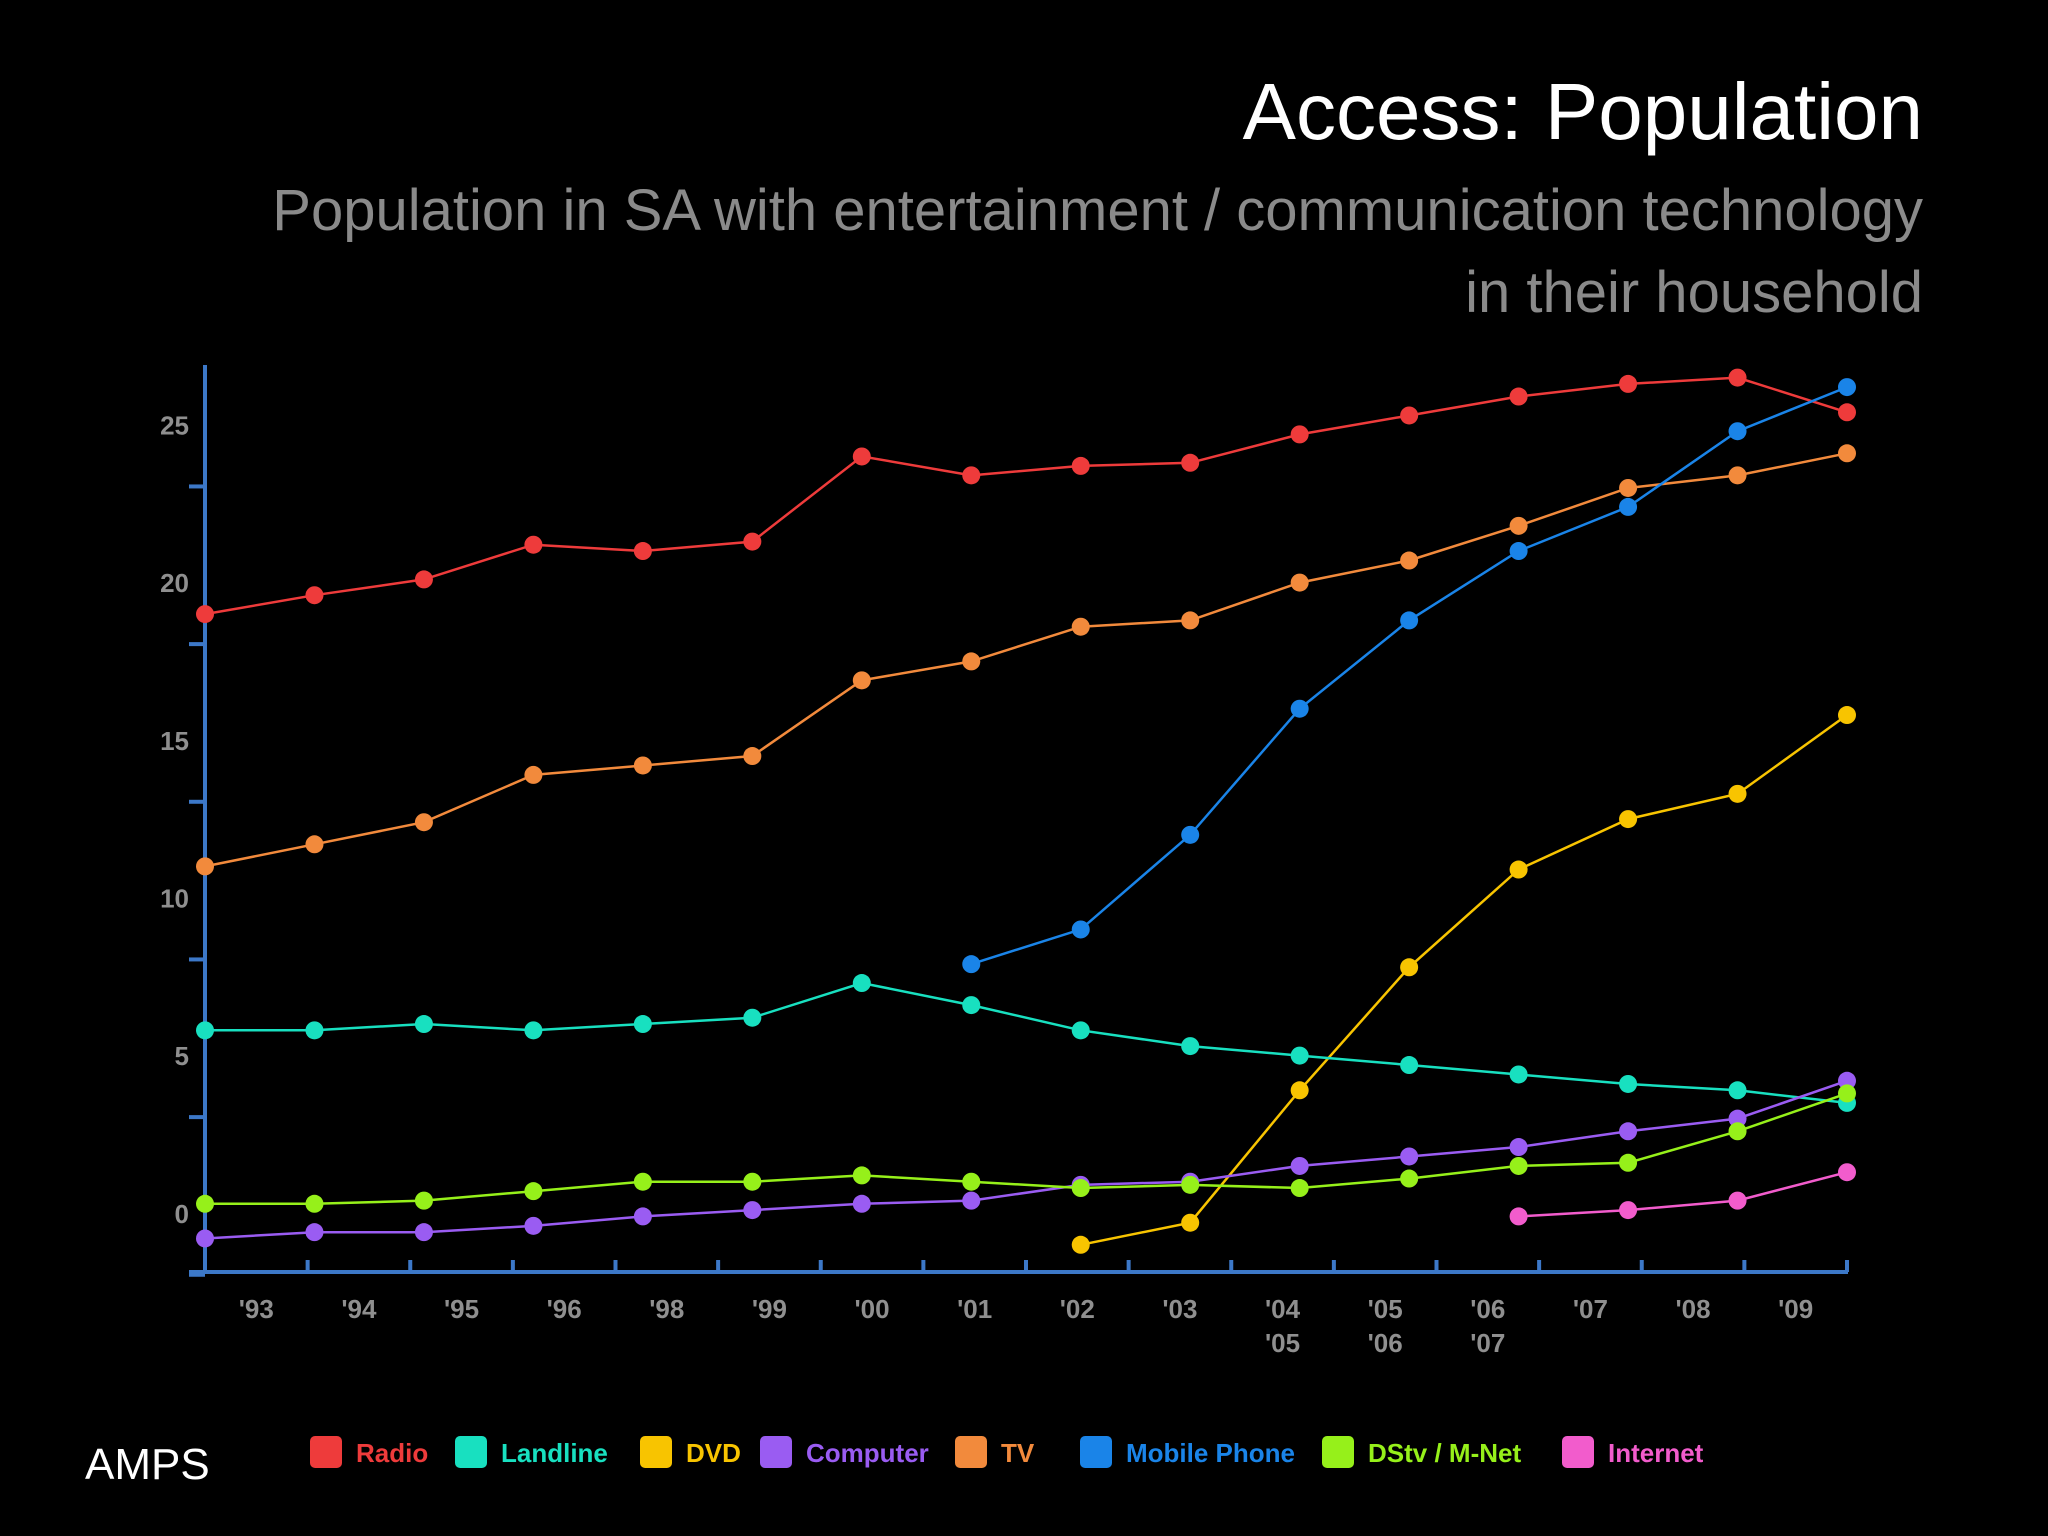 The image size is (2048, 1536). Describe the element at coordinates (174, 898) in the screenshot. I see `y-tick-label: 10` at that location.